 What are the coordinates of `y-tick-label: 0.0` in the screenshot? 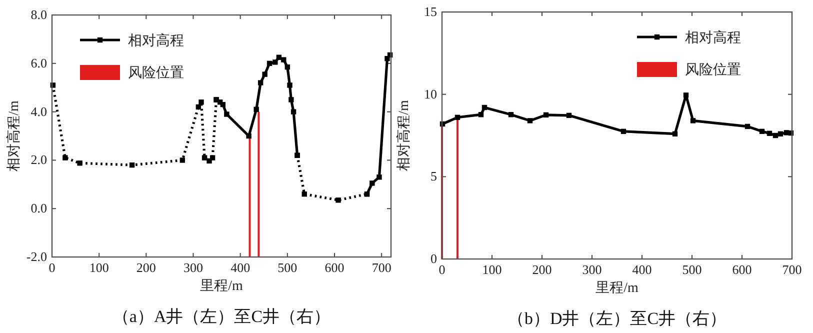 It's located at (38, 208).